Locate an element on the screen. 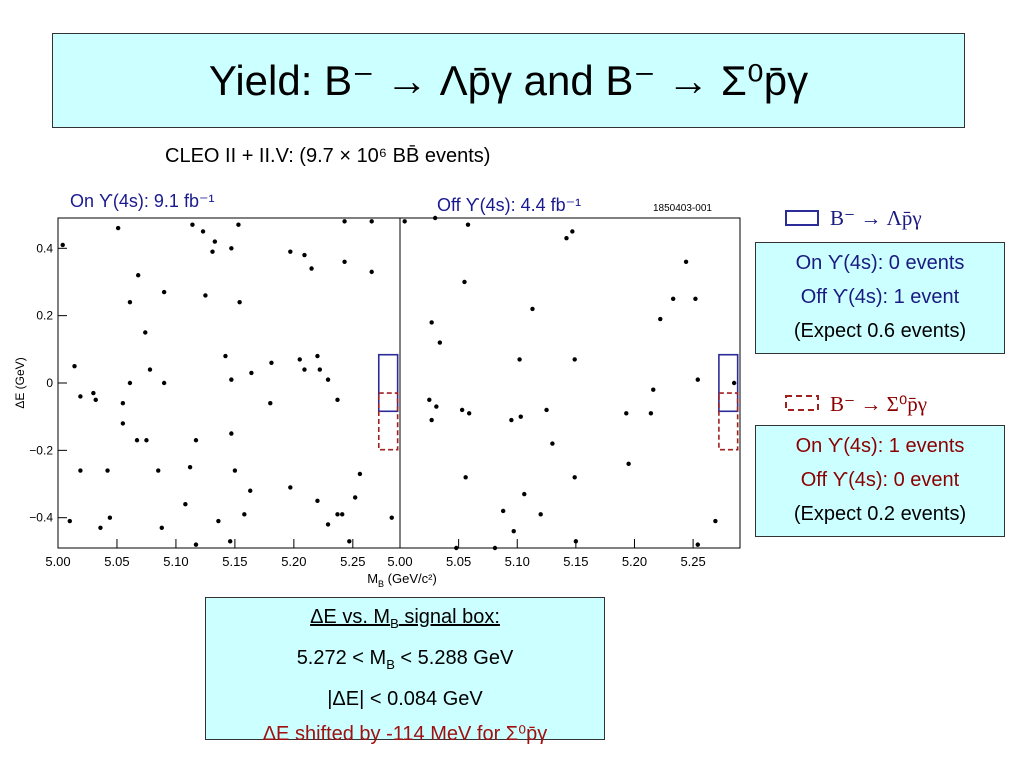 This screenshot has width=1024, height=768. slide-title: Yield: B⁻ → Λp̄γ and B⁻ → Σ⁰p̄γ is located at coordinates (508, 80).